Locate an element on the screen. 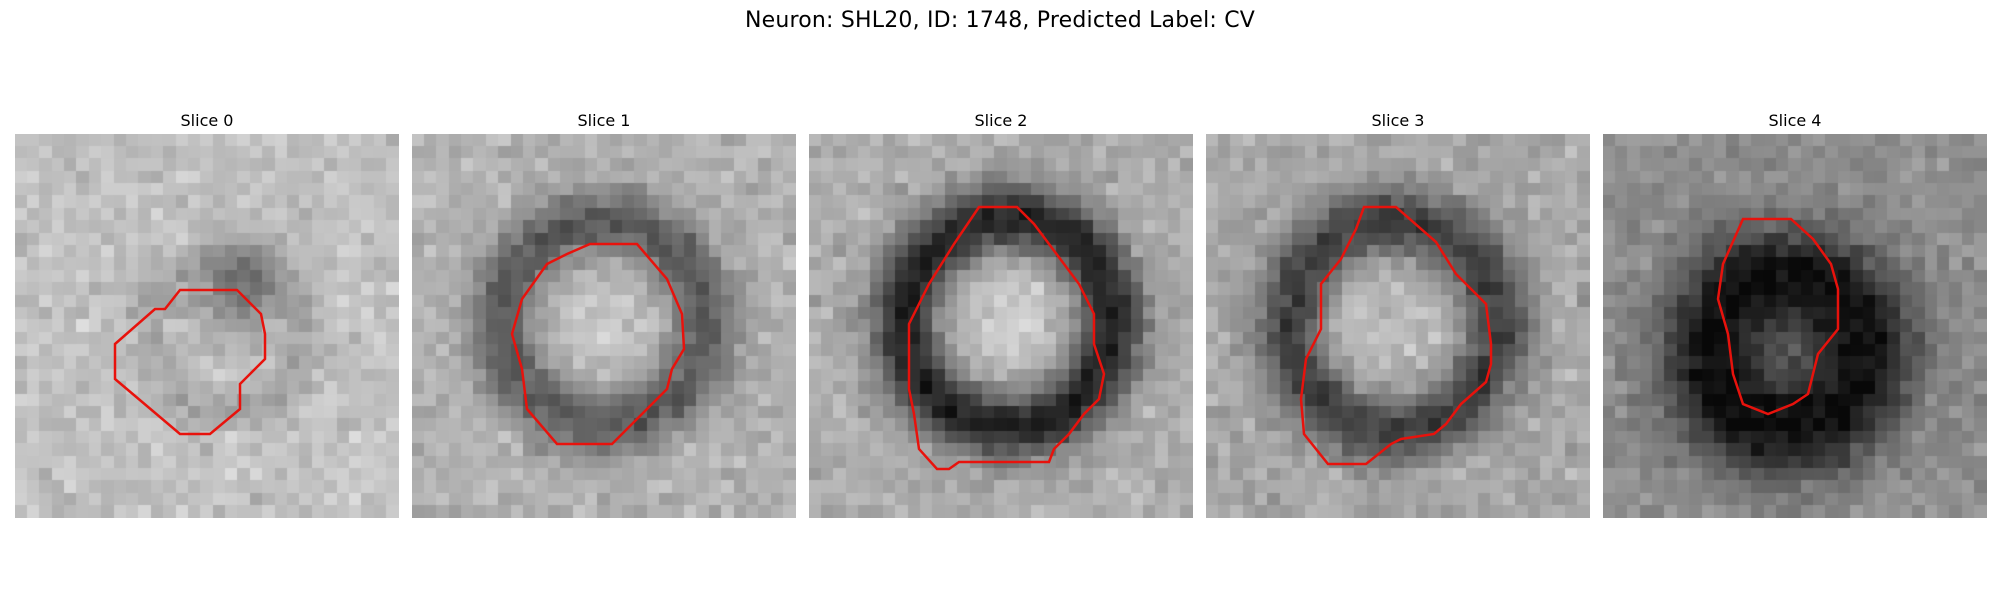  slice-panel: Slice 3 is located at coordinates (1398, 314).